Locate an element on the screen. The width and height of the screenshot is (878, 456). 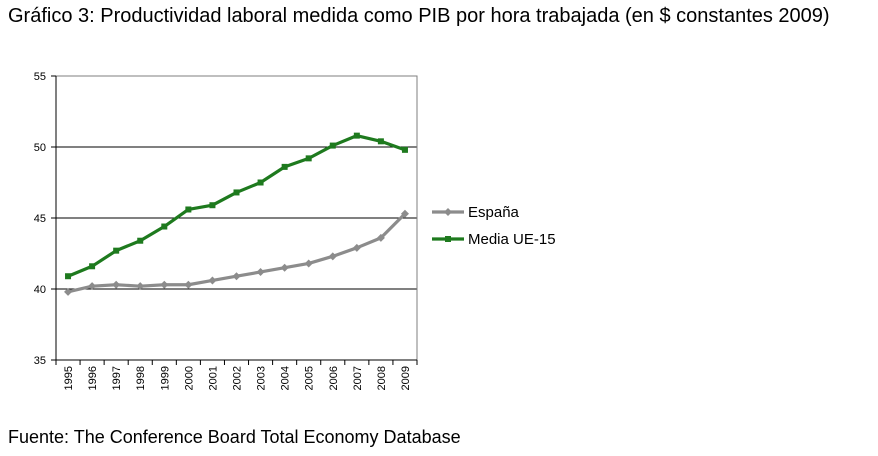
legend-entry-media-ue-15: Media UE-15 is located at coordinates (494, 239).